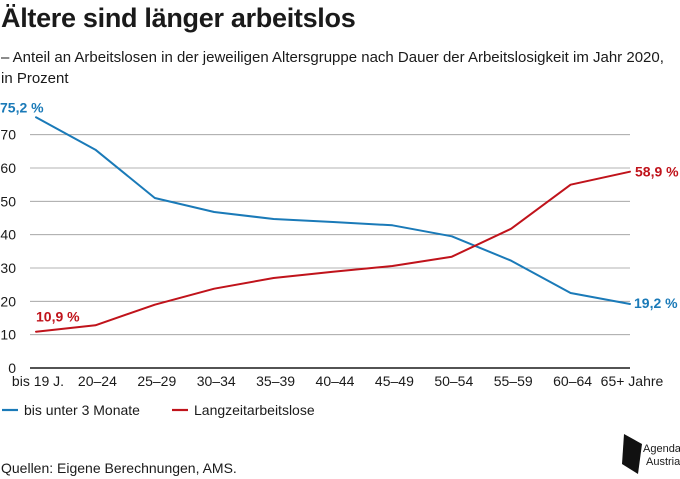 This screenshot has width=680, height=479. I want to click on y-tick-label: 70, so click(8, 135).